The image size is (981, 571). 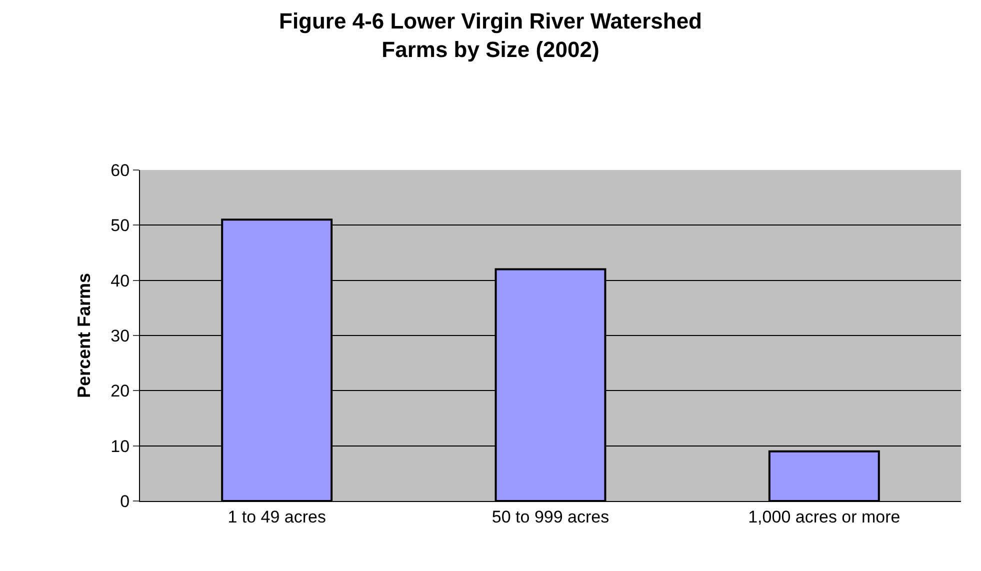 What do you see at coordinates (120, 170) in the screenshot?
I see `y-tick-label: 60` at bounding box center [120, 170].